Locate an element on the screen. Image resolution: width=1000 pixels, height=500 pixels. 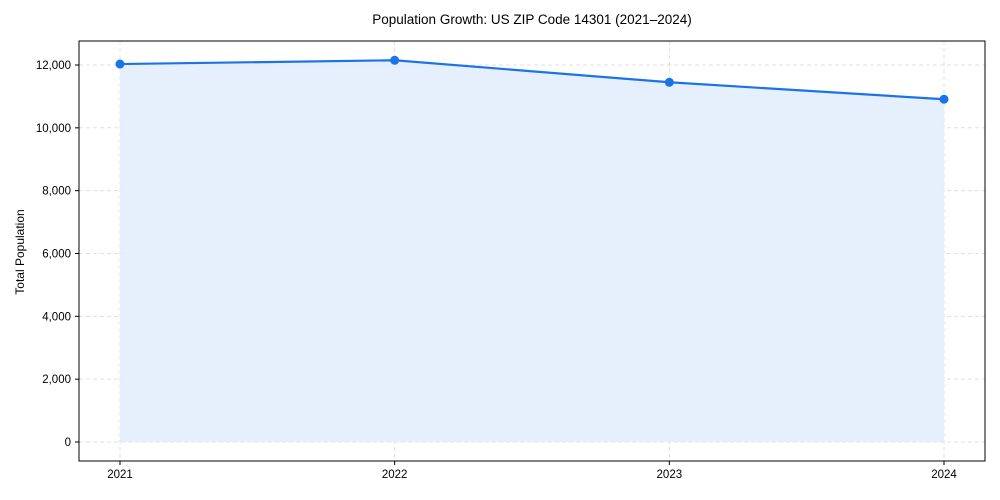
x-tick-label: 2024 is located at coordinates (944, 475).